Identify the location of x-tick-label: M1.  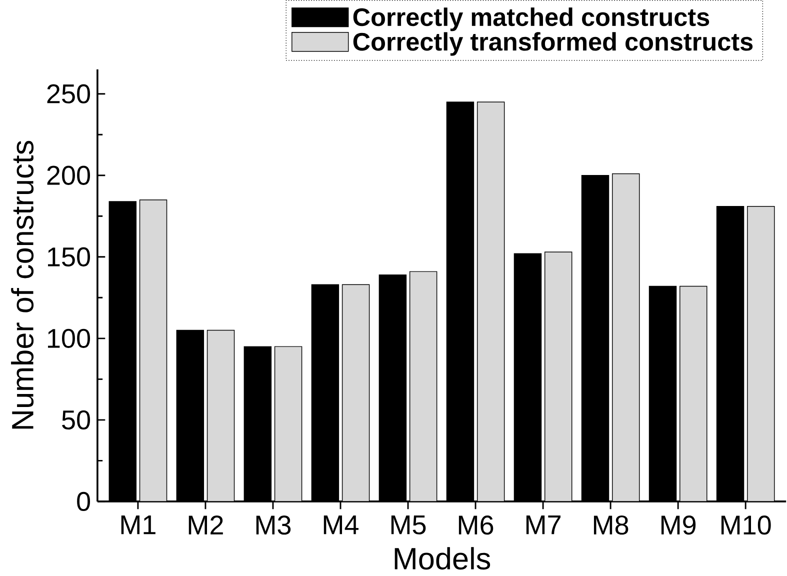
(138, 525).